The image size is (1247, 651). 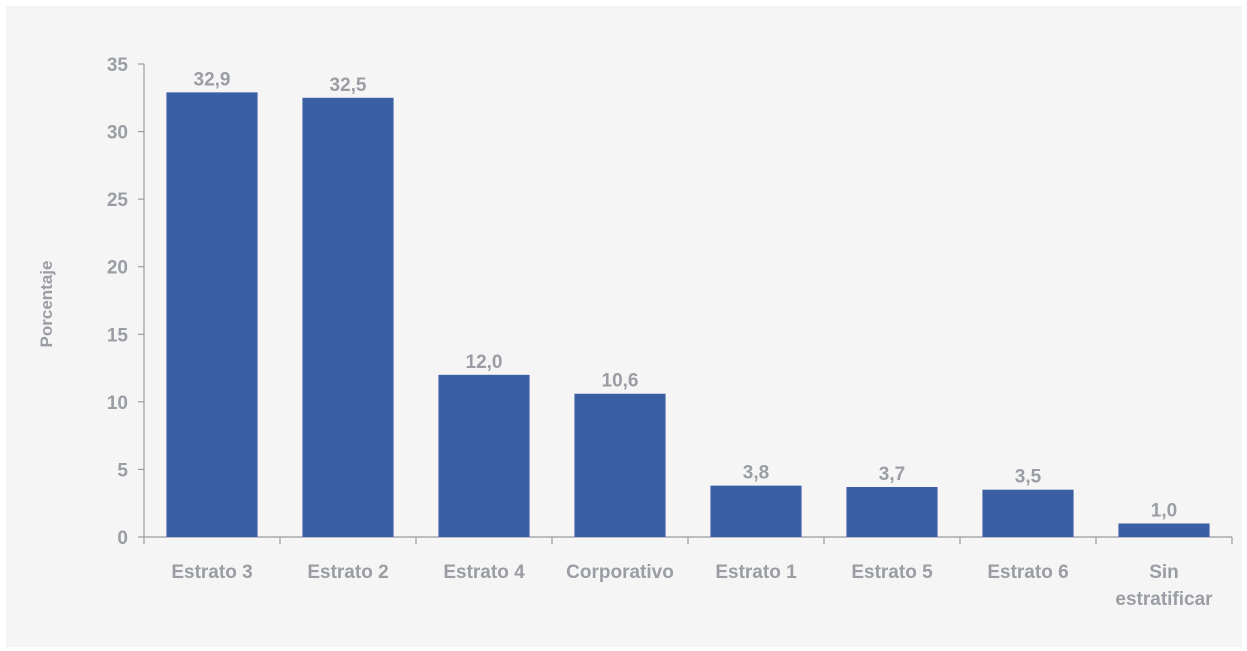 What do you see at coordinates (620, 572) in the screenshot?
I see `category-label: Corporativo` at bounding box center [620, 572].